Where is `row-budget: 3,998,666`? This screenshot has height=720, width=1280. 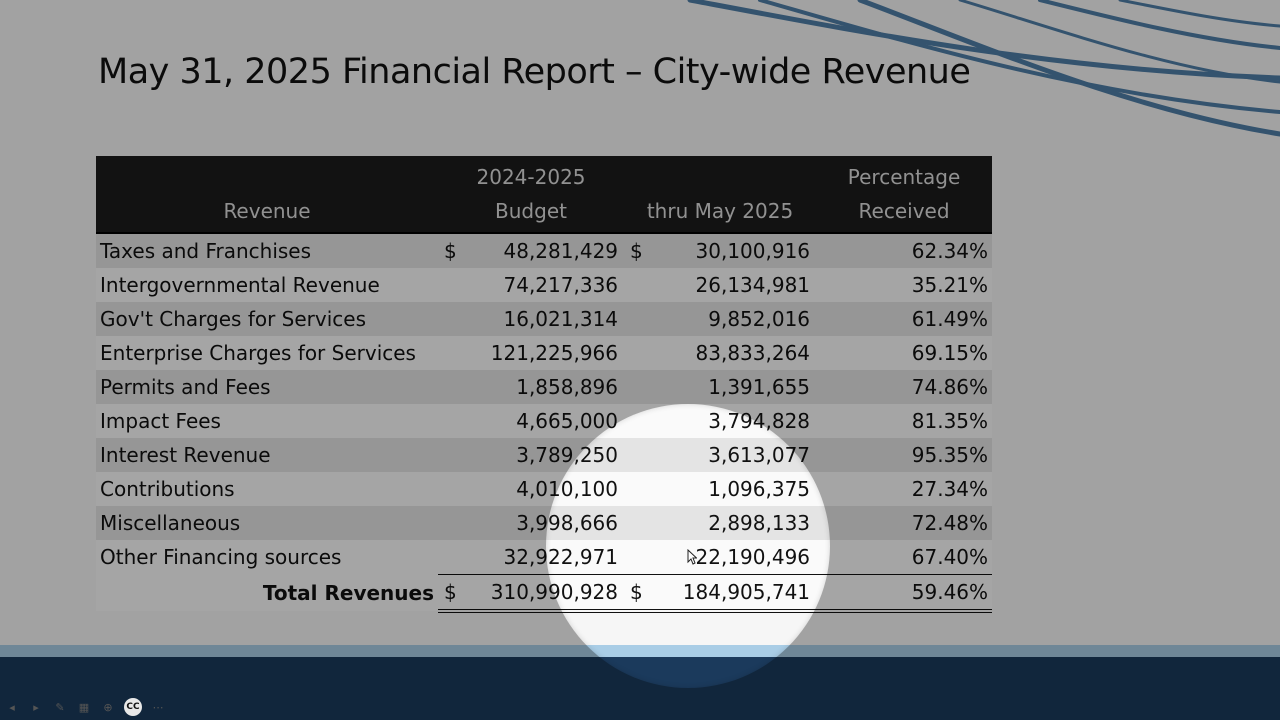 row-budget: 3,998,666 is located at coordinates (550, 523).